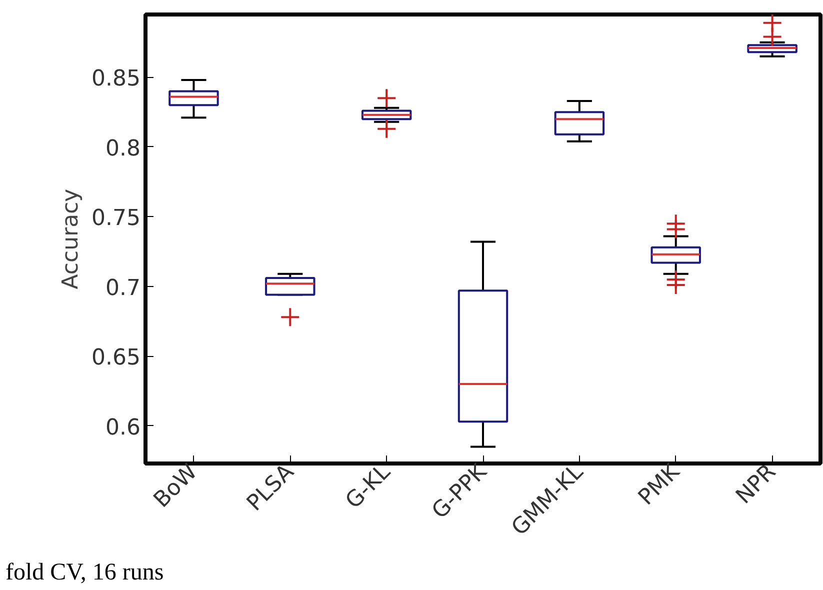  What do you see at coordinates (71, 239) in the screenshot?
I see `y-axis-title: Accuracy` at bounding box center [71, 239].